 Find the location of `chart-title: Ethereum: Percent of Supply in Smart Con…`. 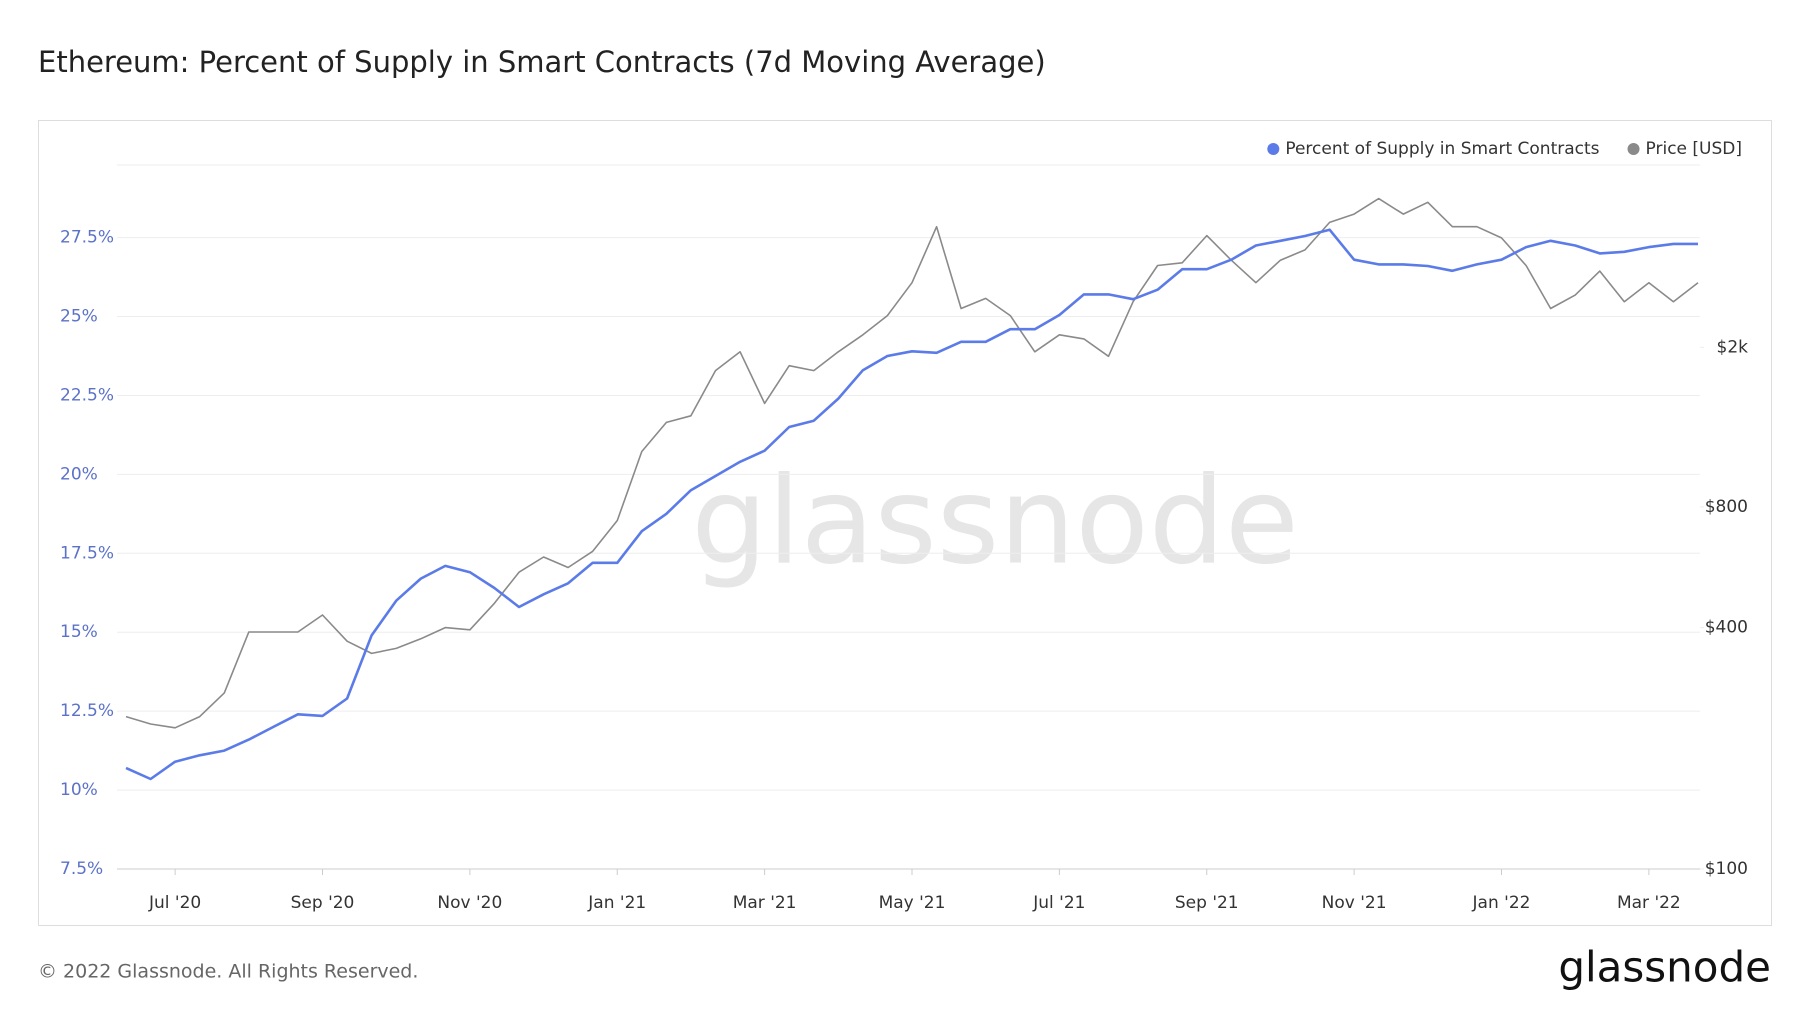

chart-title: Ethereum: Percent of Supply in Smart Con… is located at coordinates (542, 62).